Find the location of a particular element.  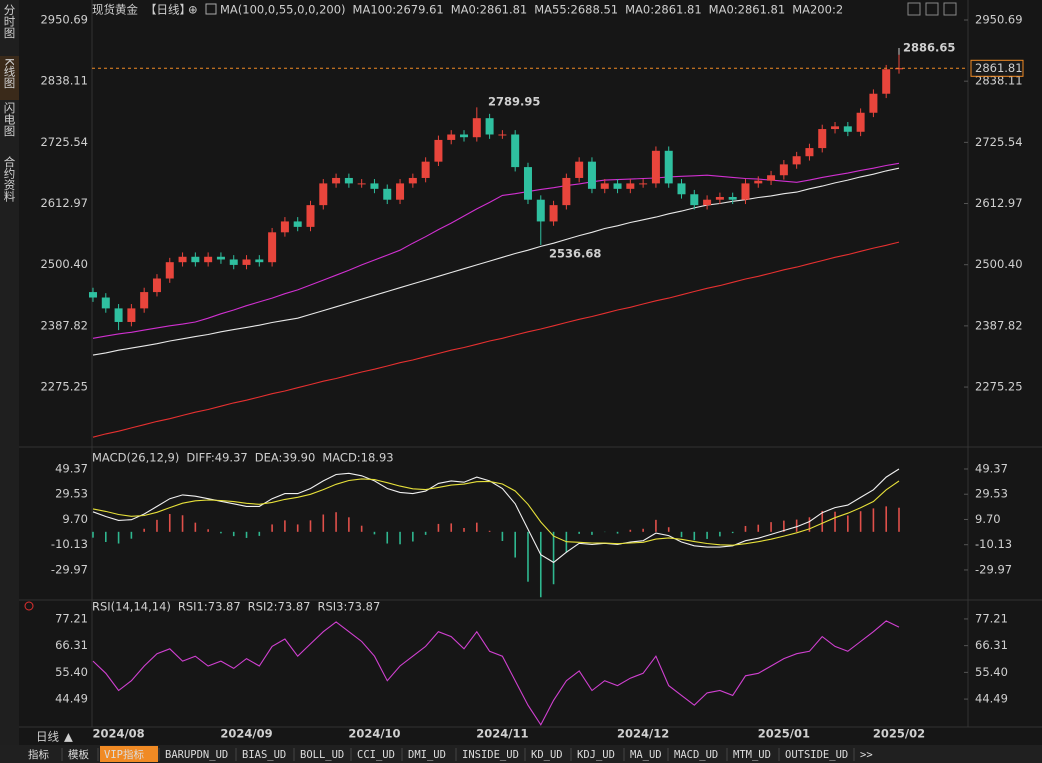

y-tick-label: 29.53 is located at coordinates (991, 494).